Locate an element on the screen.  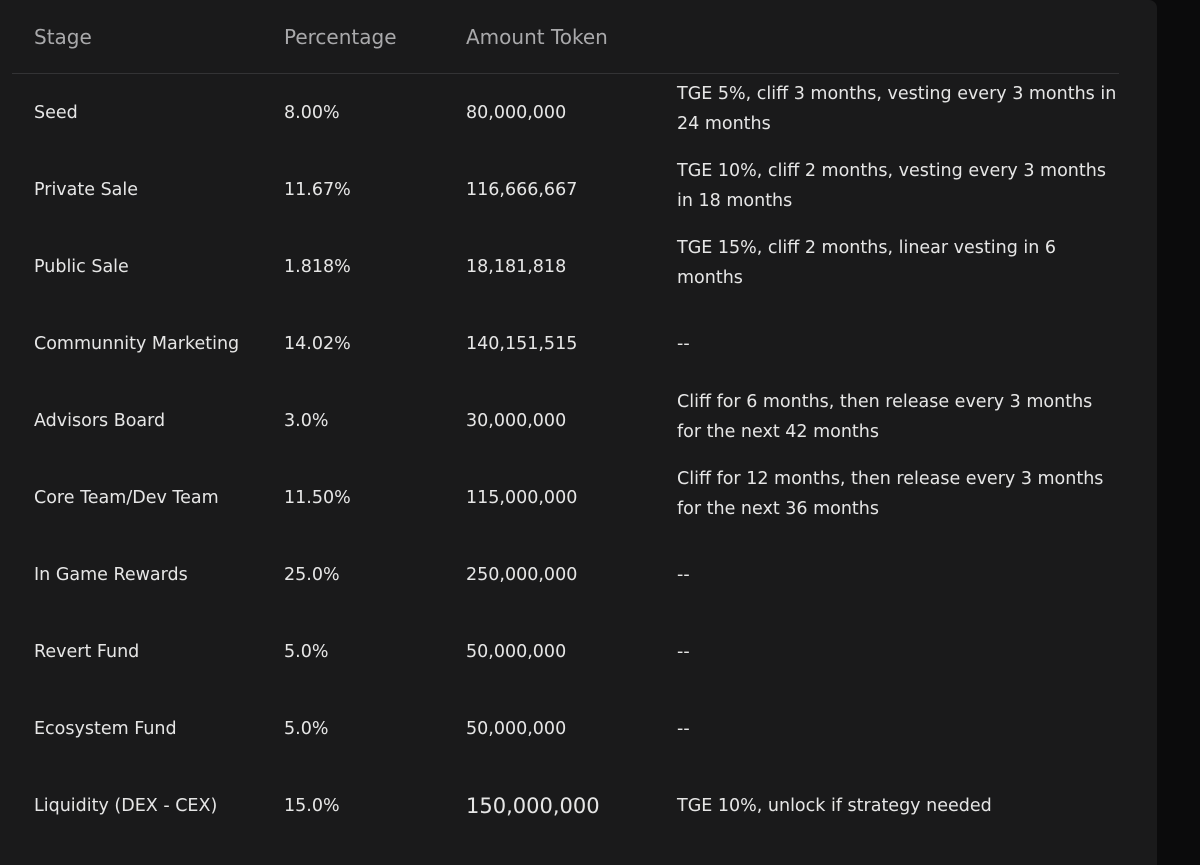
table-header: Stage Percentage Amount Token is located at coordinates (565, 37).